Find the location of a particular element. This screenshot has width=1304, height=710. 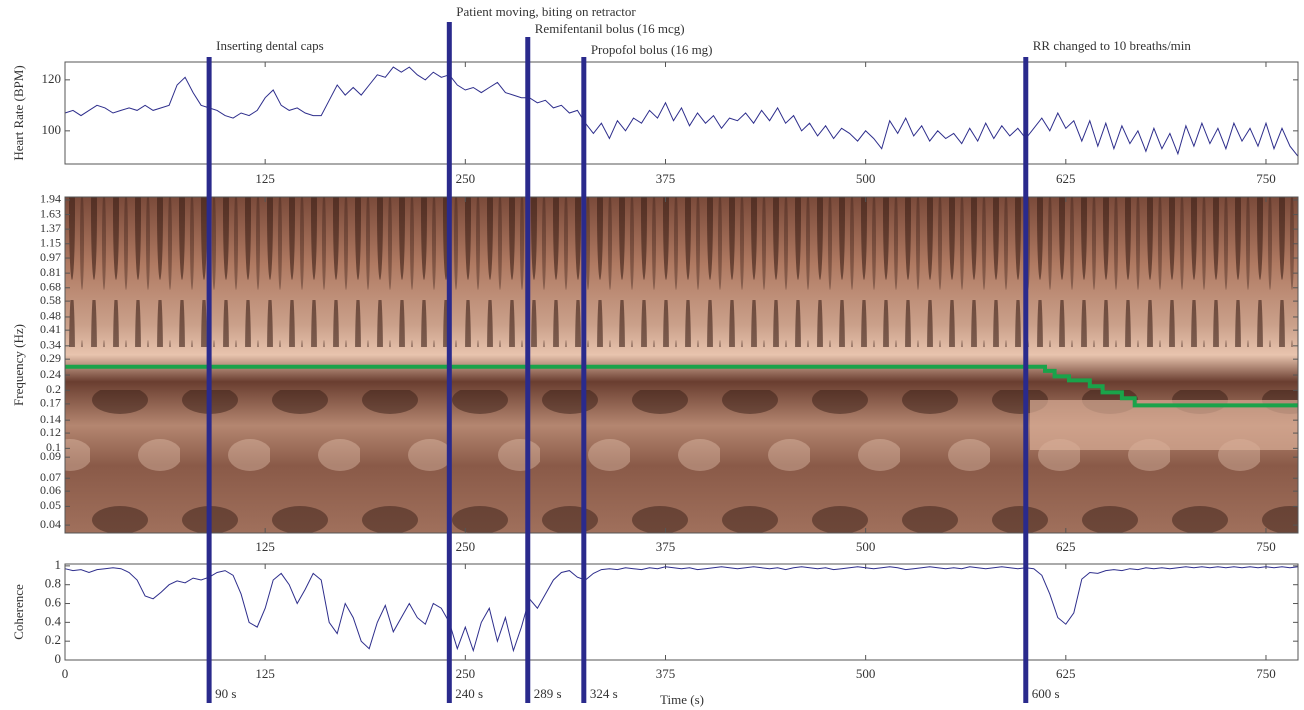

event-annotation: Propofol bolus (16 mg) is located at coordinates (652, 49).